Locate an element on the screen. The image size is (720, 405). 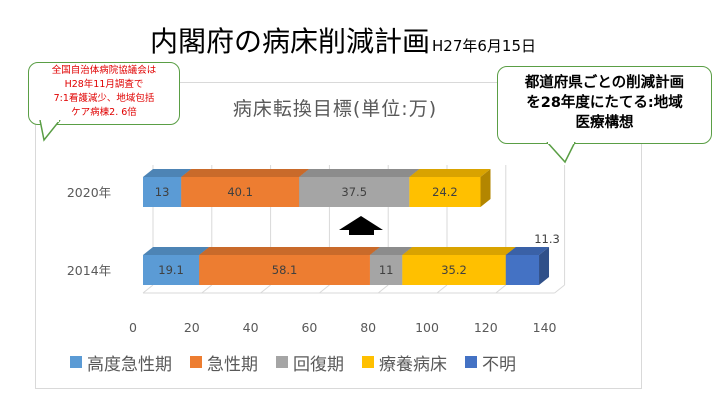
category-label: 2020年 is located at coordinates (89, 192).